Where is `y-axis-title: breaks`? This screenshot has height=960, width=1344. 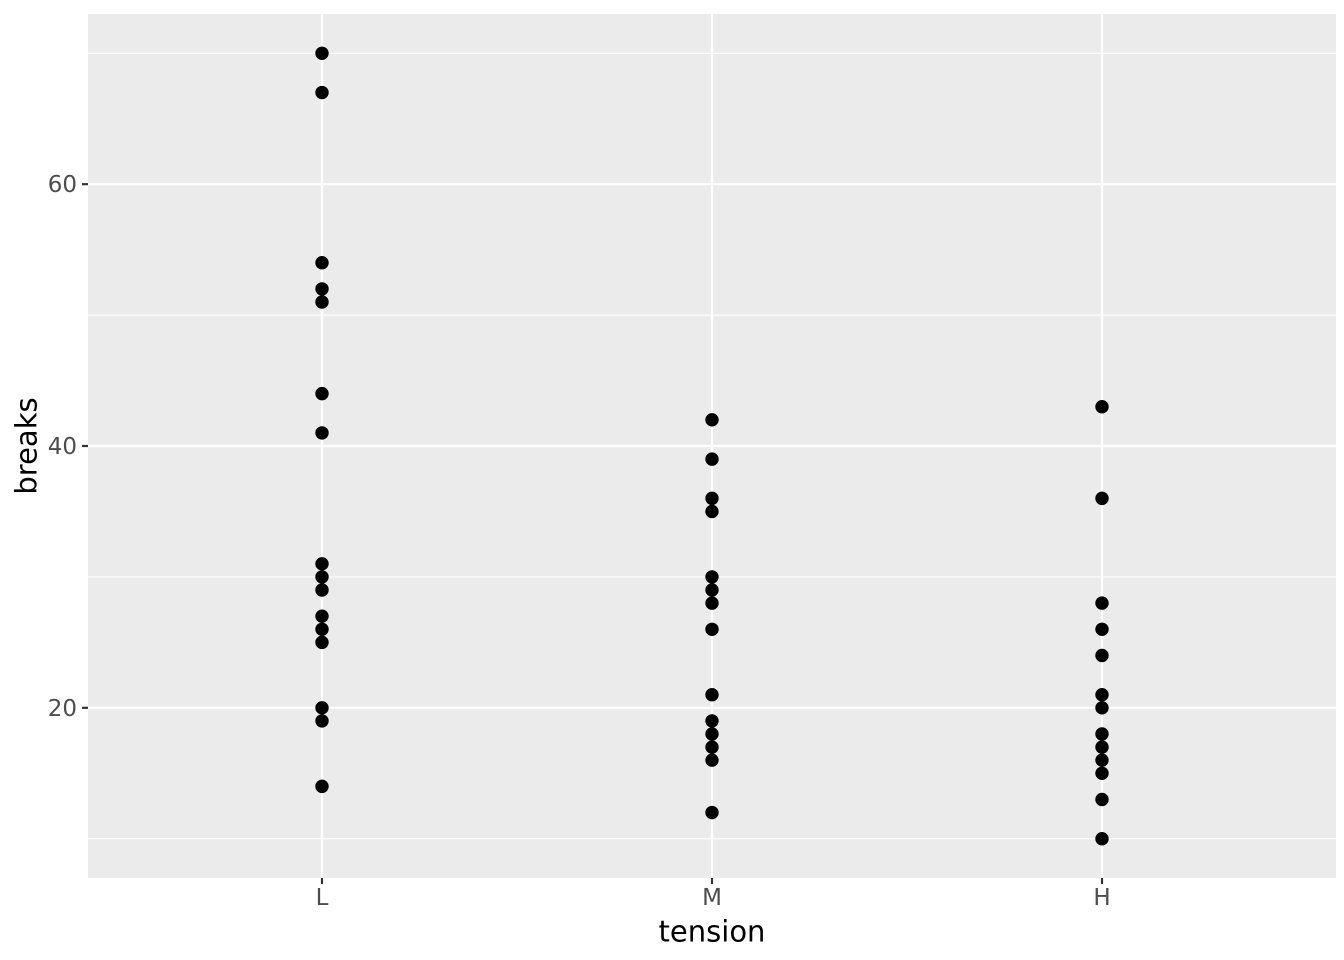
y-axis-title: breaks is located at coordinates (26, 446).